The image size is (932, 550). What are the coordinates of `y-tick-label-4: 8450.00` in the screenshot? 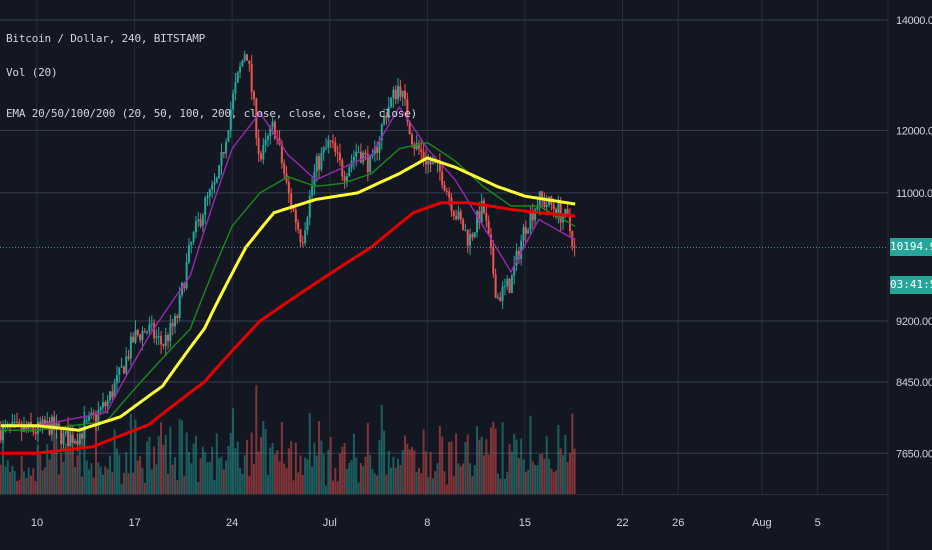 It's located at (914, 383).